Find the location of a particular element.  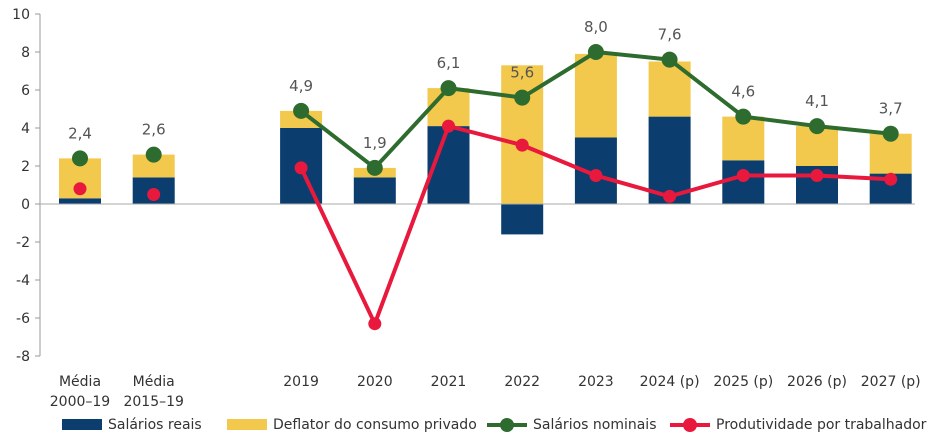

data-label: 4,9 is located at coordinates (301, 86).